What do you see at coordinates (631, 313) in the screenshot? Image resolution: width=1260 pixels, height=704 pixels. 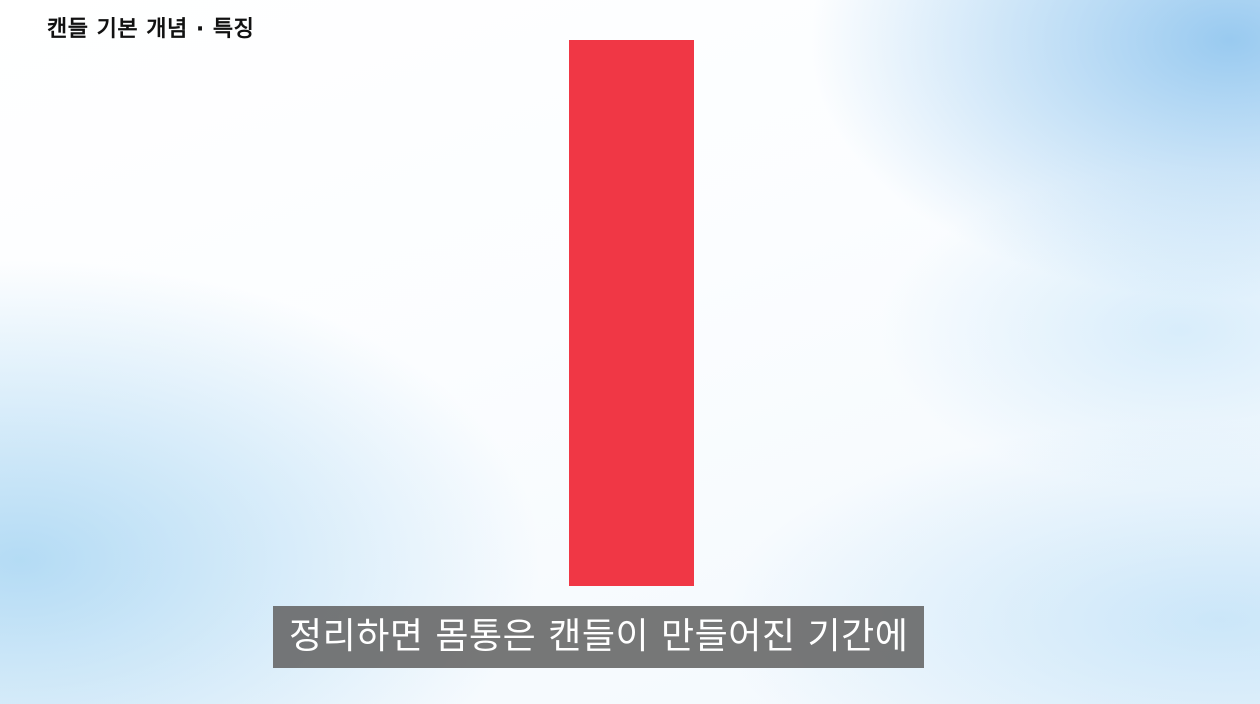 I see `red-candle-body` at bounding box center [631, 313].